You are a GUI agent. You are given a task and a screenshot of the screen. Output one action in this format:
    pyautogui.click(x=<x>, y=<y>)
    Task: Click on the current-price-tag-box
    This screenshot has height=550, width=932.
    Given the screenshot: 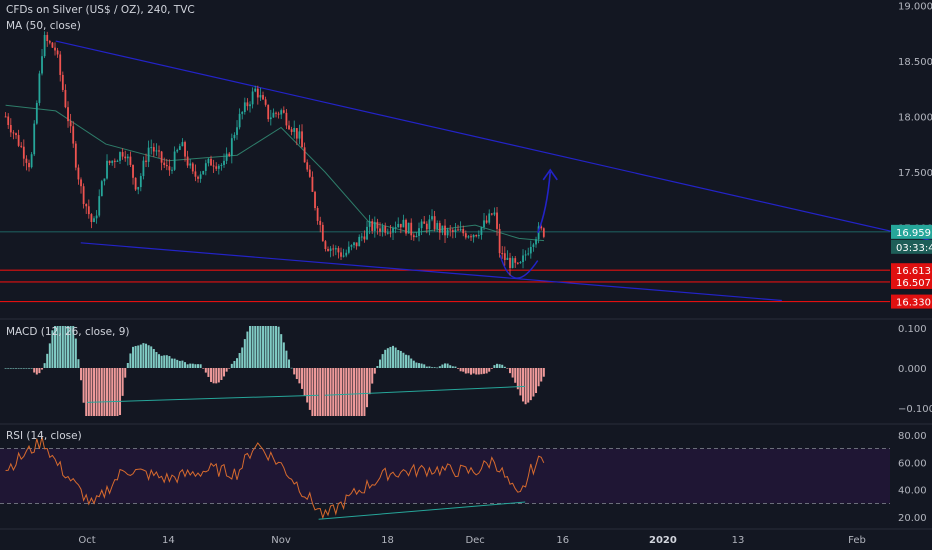 What is the action you would take?
    pyautogui.click(x=911, y=231)
    